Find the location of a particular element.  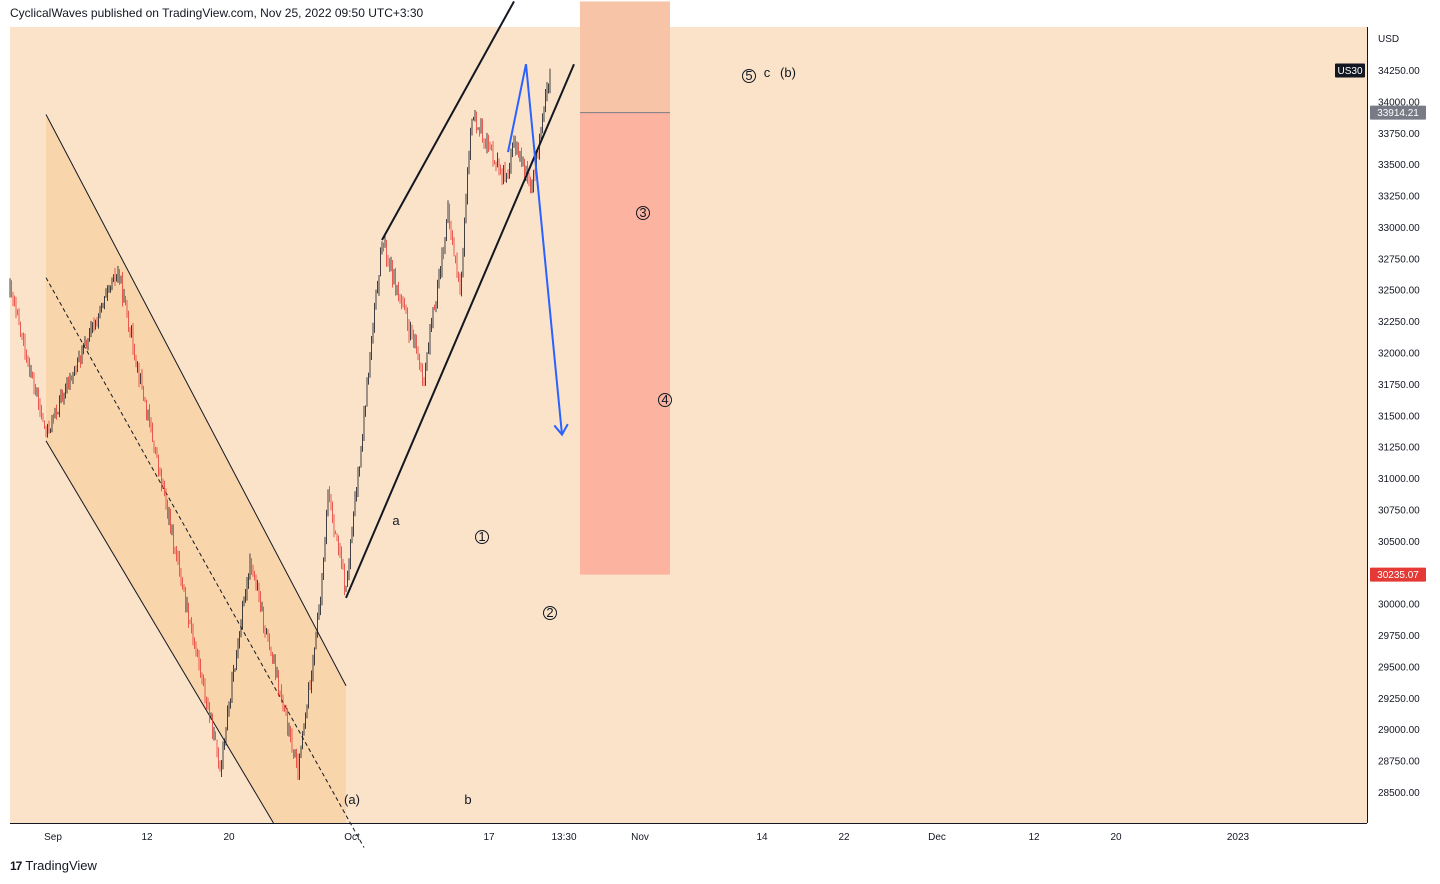

y-tick-label: 30000.00 is located at coordinates (1399, 605).